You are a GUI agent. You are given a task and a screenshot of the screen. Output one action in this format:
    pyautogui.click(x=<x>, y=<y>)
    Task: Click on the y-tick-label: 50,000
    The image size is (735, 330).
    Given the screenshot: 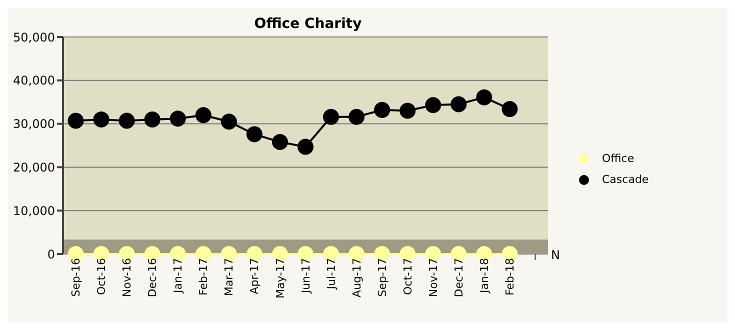 What is the action you would take?
    pyautogui.click(x=34, y=37)
    